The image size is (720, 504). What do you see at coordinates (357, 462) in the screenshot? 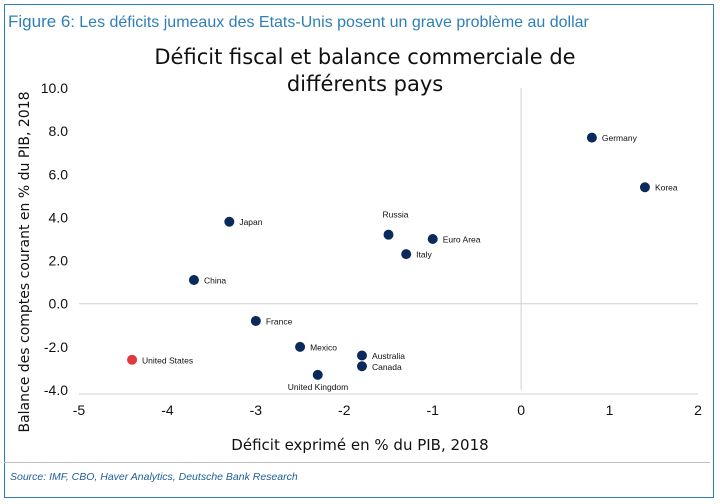
I see `footer-divider` at bounding box center [357, 462].